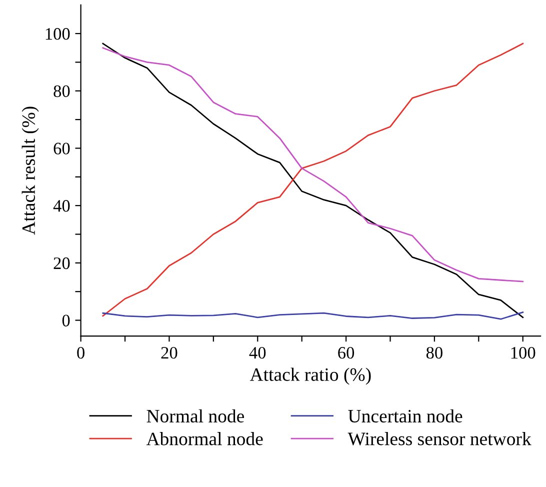 The width and height of the screenshot is (546, 487). Describe the element at coordinates (310, 376) in the screenshot. I see `x-axis-title: Attack ratio (%)` at that location.